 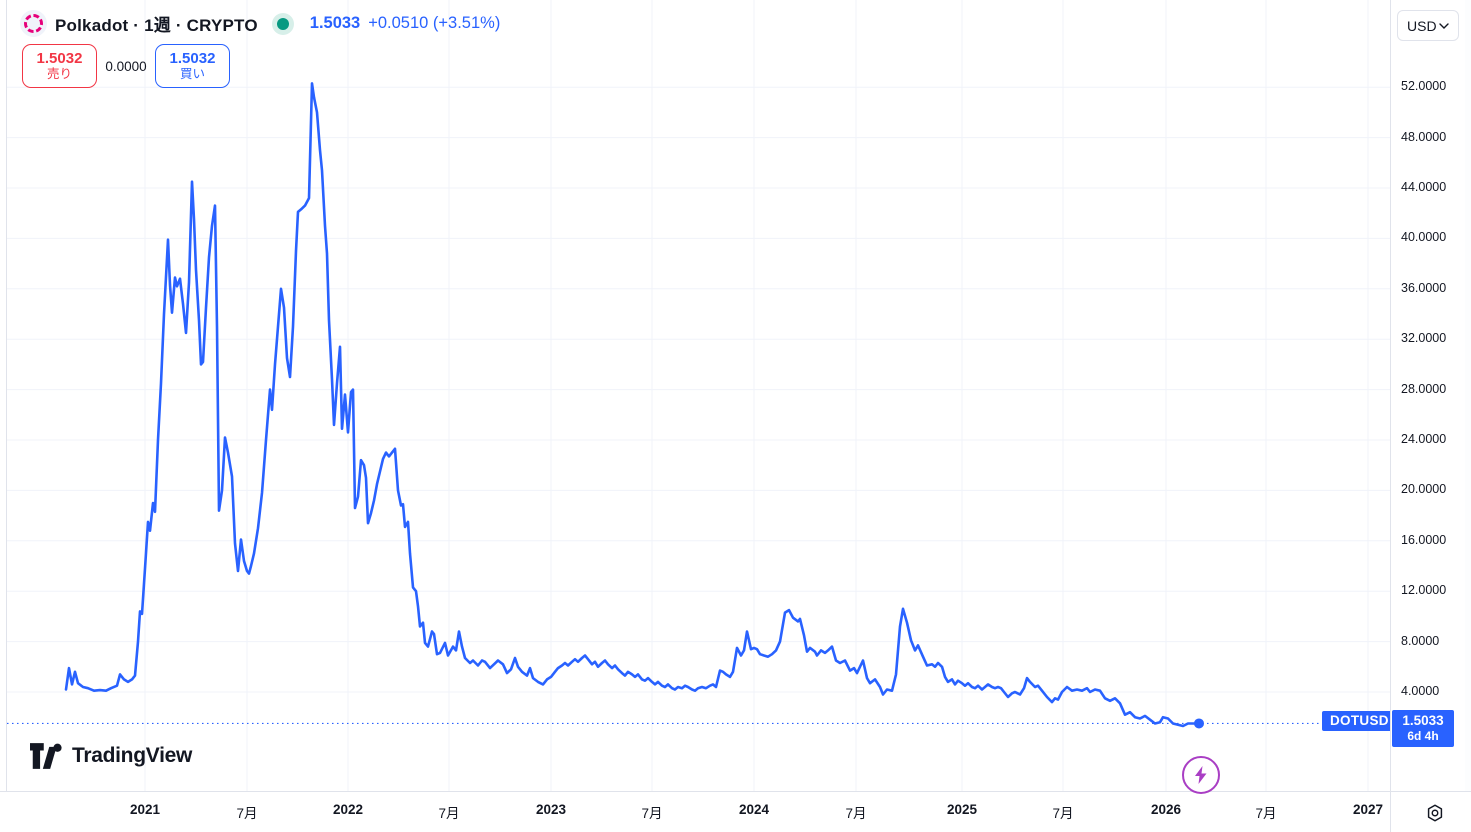 I want to click on left-edge-divider, so click(x=3, y=416).